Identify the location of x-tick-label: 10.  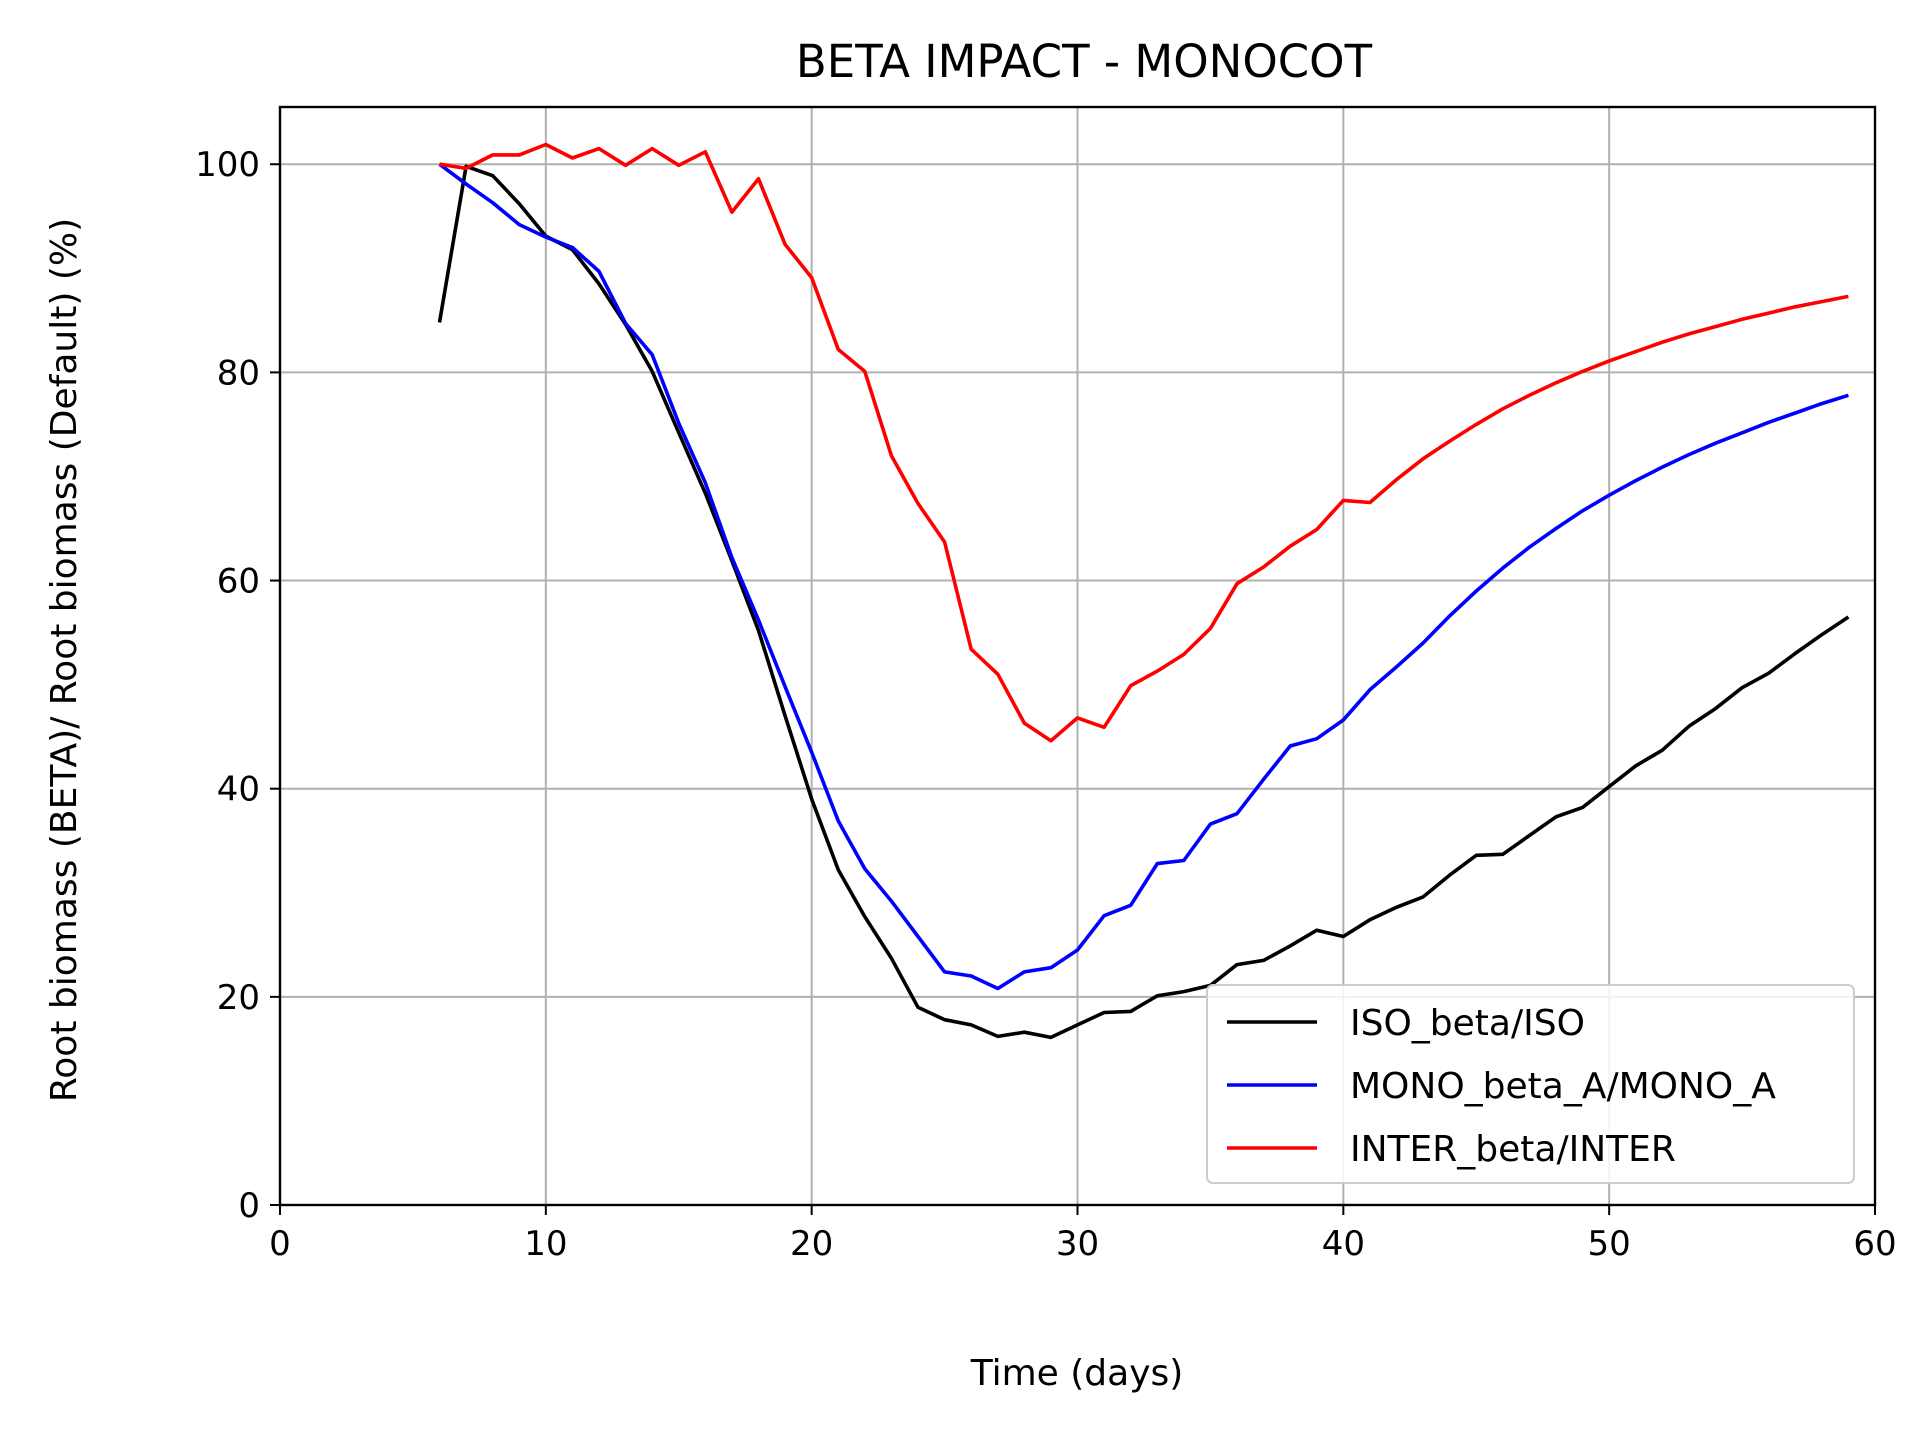
(545, 1244).